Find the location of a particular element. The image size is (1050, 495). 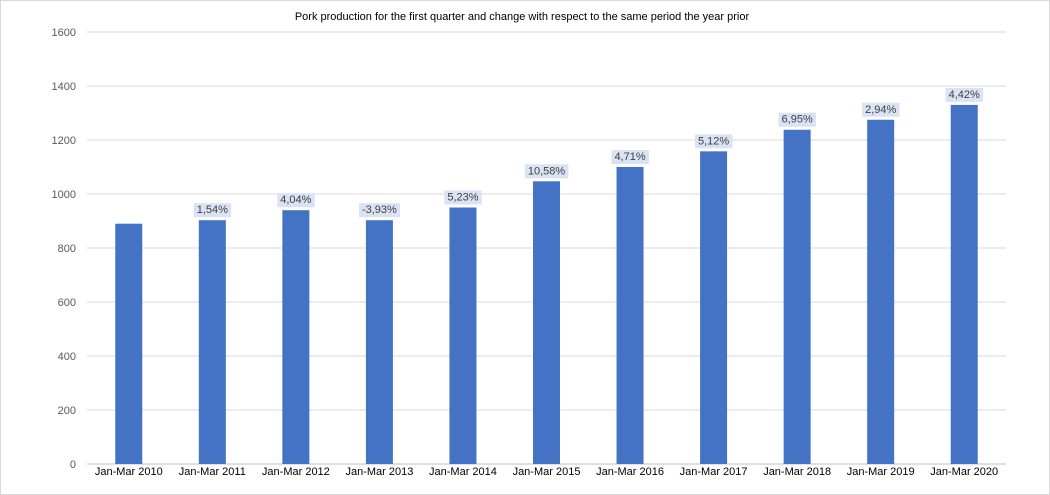

x-tick-label: Jan-Mar 2012 is located at coordinates (296, 472).